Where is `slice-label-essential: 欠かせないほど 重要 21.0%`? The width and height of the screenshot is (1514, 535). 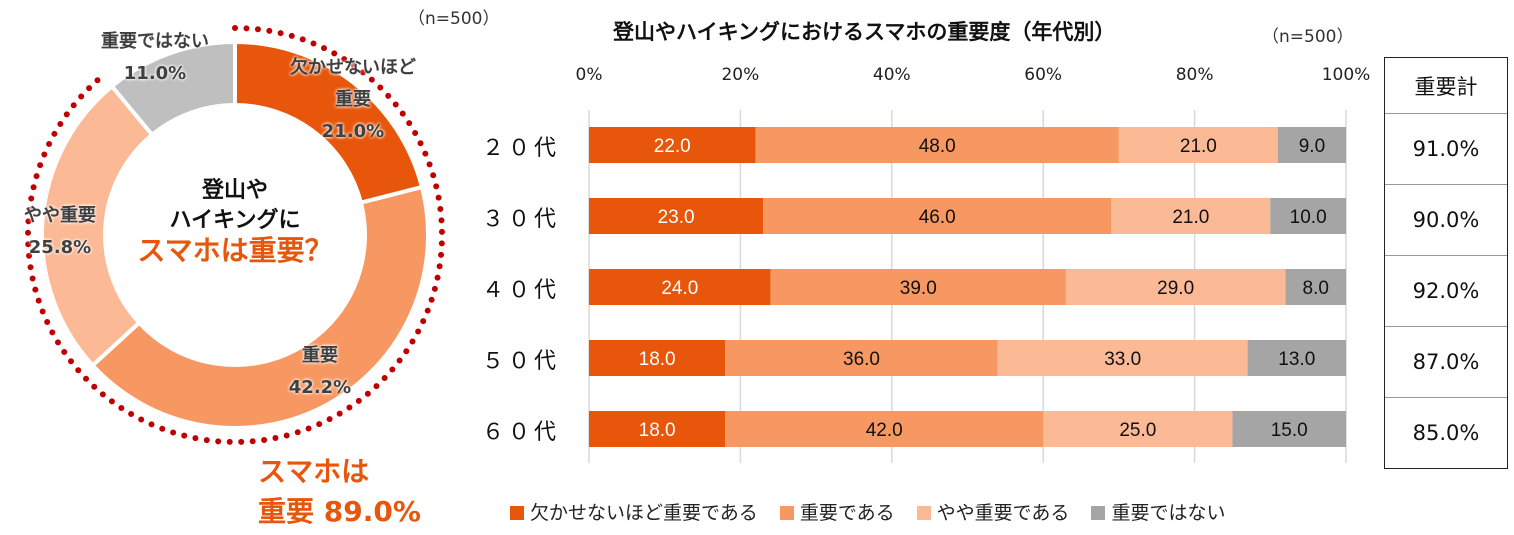 slice-label-essential: 欠かせないほど 重要 21.0% is located at coordinates (353, 100).